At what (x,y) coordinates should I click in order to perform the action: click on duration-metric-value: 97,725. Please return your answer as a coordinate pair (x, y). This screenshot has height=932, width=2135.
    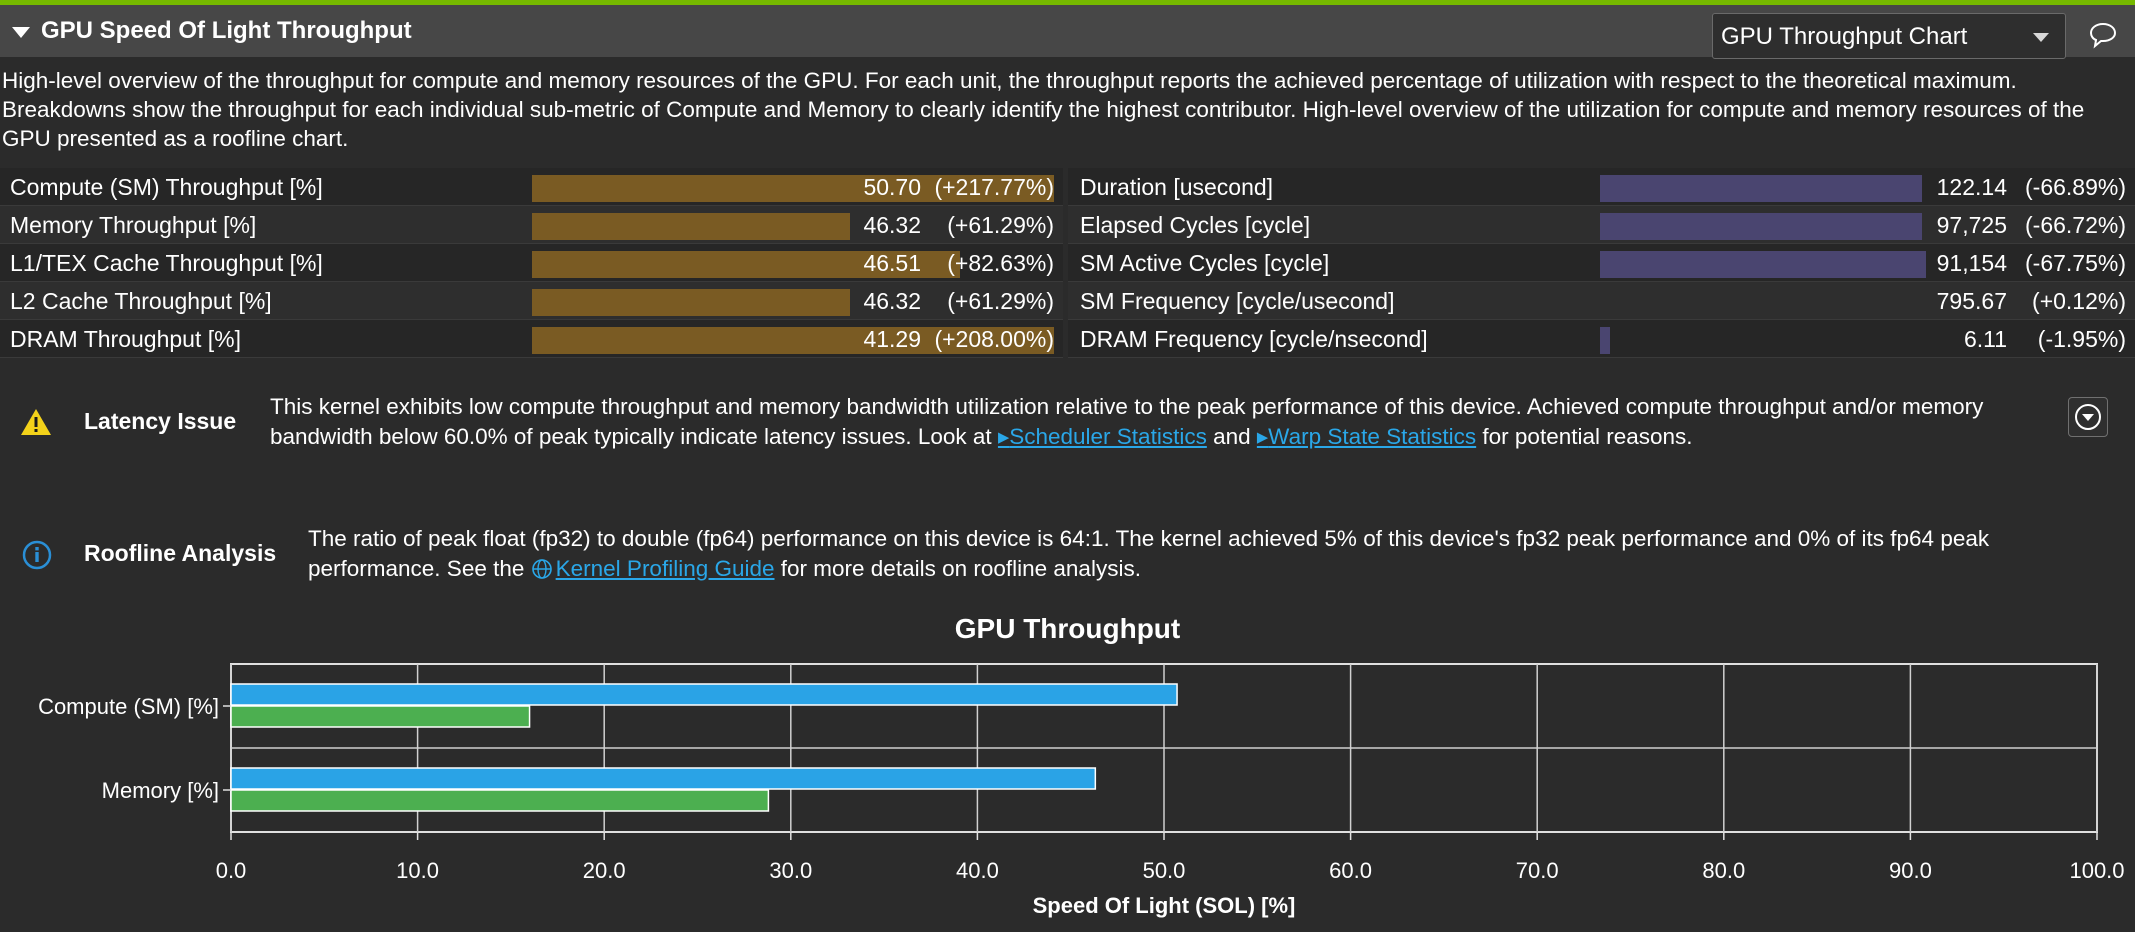
    Looking at the image, I should click on (1971, 225).